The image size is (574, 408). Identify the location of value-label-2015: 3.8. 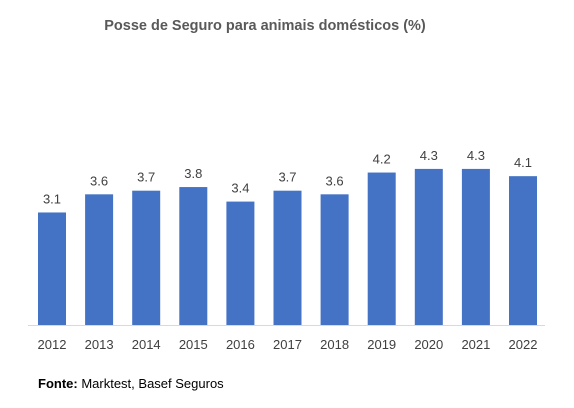
(193, 173).